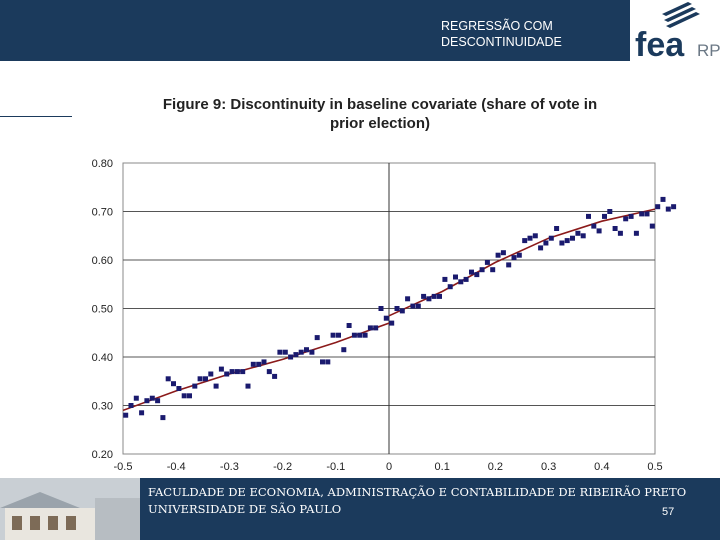 The height and width of the screenshot is (540, 720). What do you see at coordinates (442, 467) in the screenshot?
I see `x-tick-label: 0.1` at bounding box center [442, 467].